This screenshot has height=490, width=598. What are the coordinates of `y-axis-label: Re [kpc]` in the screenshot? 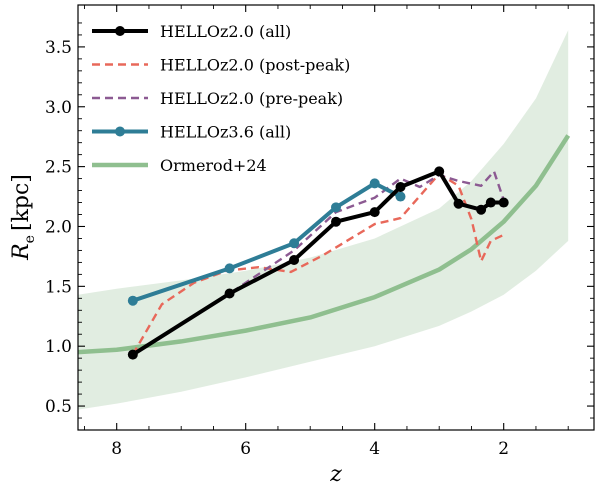 It's located at (23, 217).